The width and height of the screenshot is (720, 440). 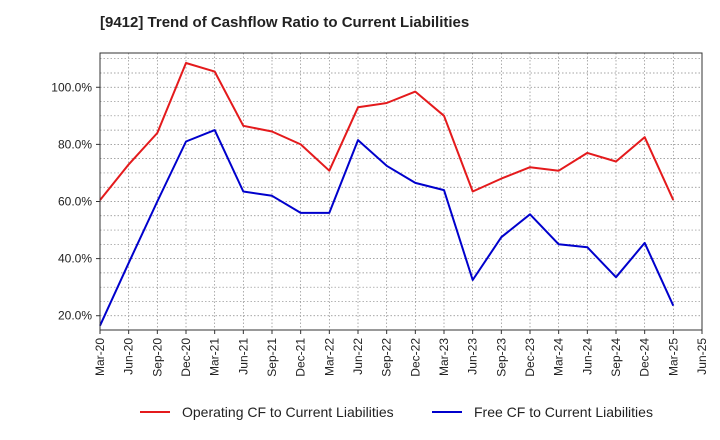 I want to click on x-tick-label: Dec-23, so click(x=530, y=357).